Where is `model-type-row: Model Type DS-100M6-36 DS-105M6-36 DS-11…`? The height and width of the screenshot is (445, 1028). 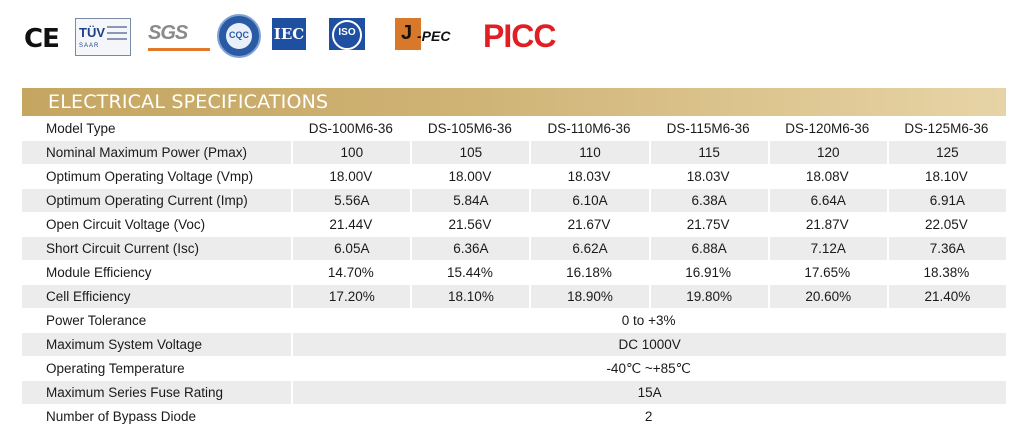 model-type-row: Model Type DS-100M6-36 DS-105M6-36 DS-11… is located at coordinates (514, 129).